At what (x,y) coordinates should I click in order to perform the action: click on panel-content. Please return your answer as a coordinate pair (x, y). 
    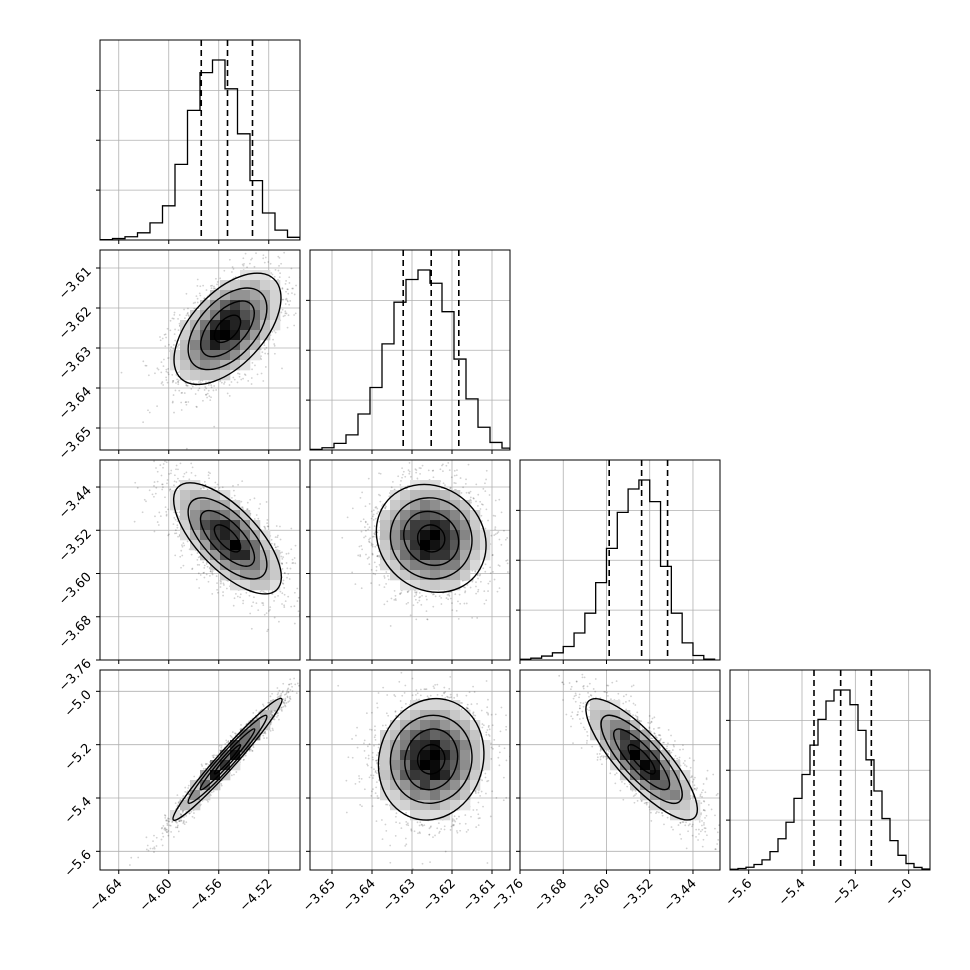
    Looking at the image, I should click on (200, 350).